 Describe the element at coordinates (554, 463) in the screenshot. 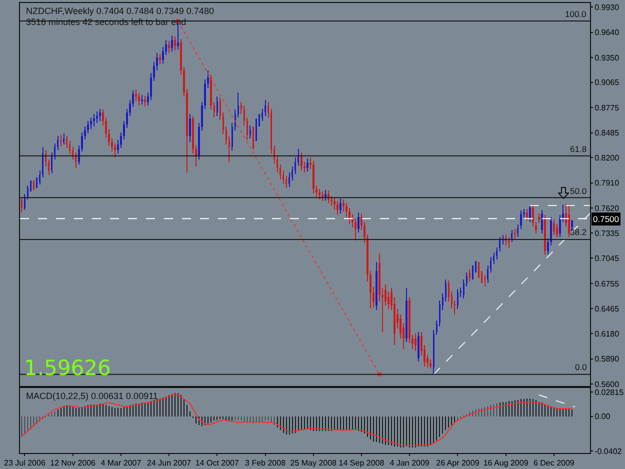

I see `x-tick-label: 6 Dec 2009` at that location.